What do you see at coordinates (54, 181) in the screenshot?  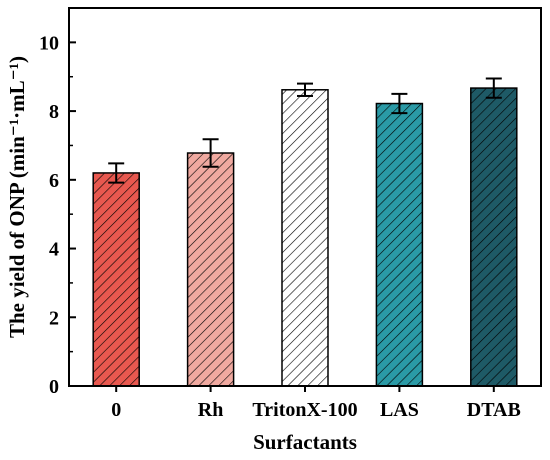 I see `y-tick-label: 6` at bounding box center [54, 181].